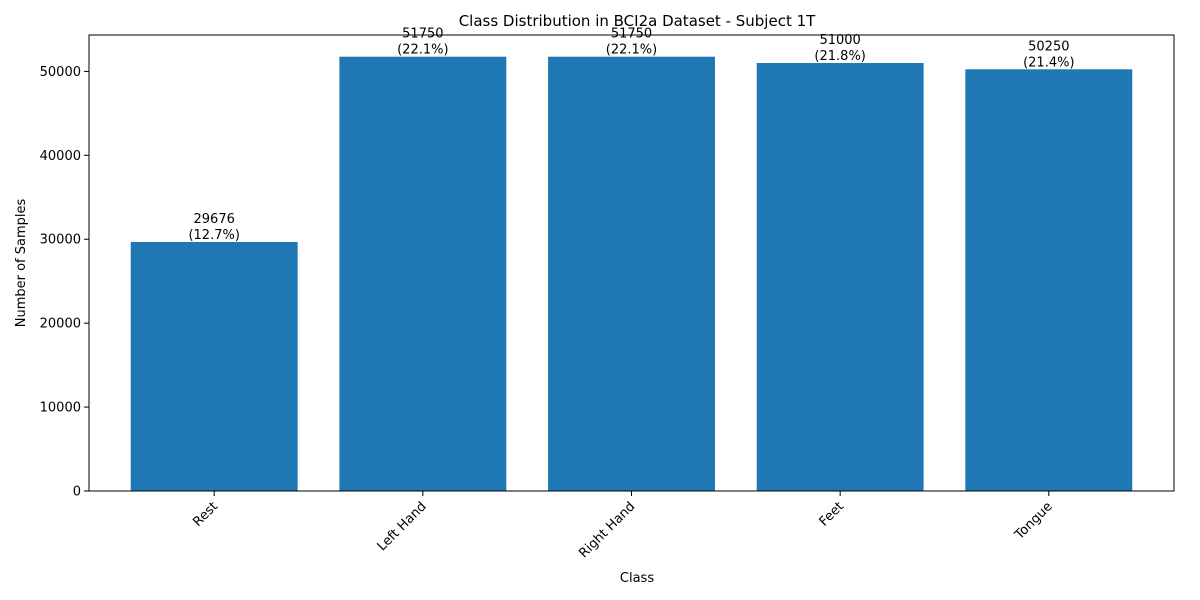 The height and width of the screenshot is (600, 1200). I want to click on x-tick-label-4: Tongue, so click(1033, 521).